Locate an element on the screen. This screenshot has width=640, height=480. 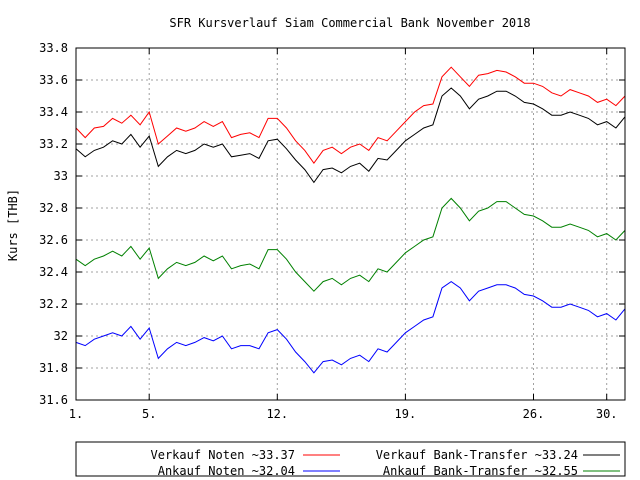
y-tick-label: 31.6 is located at coordinates (53, 400).